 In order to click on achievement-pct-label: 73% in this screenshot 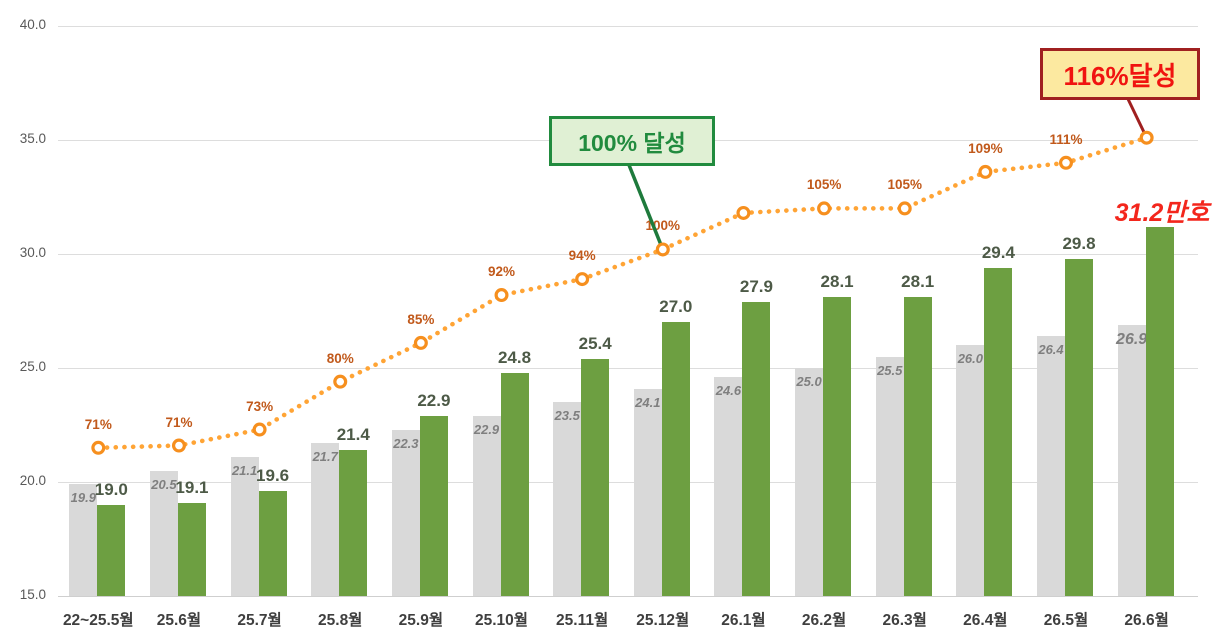, I will do `click(260, 406)`.